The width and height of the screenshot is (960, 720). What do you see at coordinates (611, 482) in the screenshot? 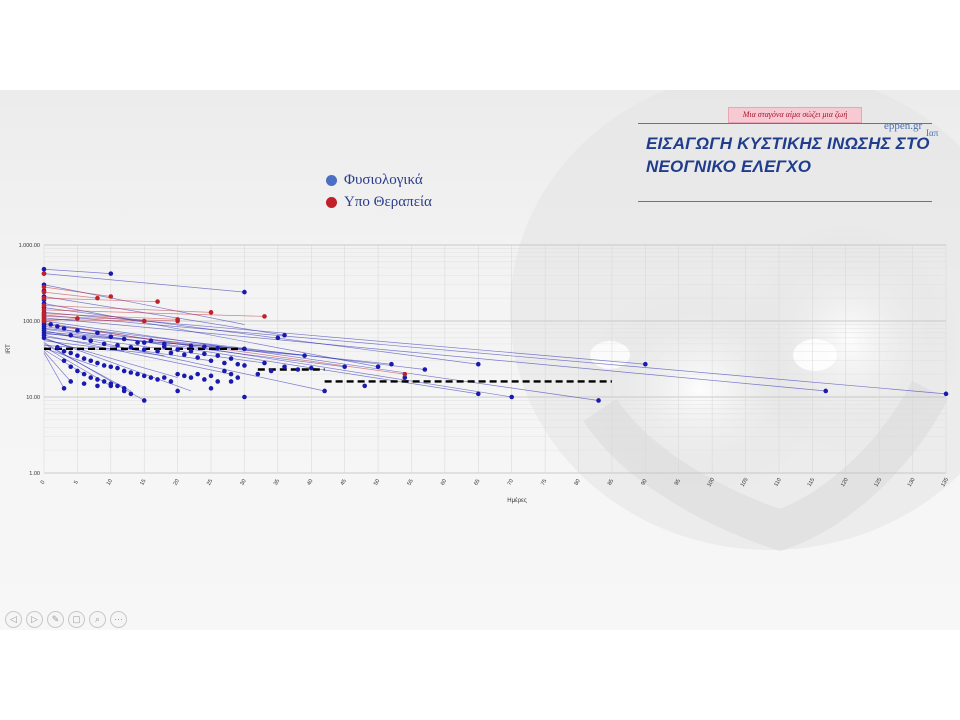
I see `x-tick-label: 85` at bounding box center [611, 482].